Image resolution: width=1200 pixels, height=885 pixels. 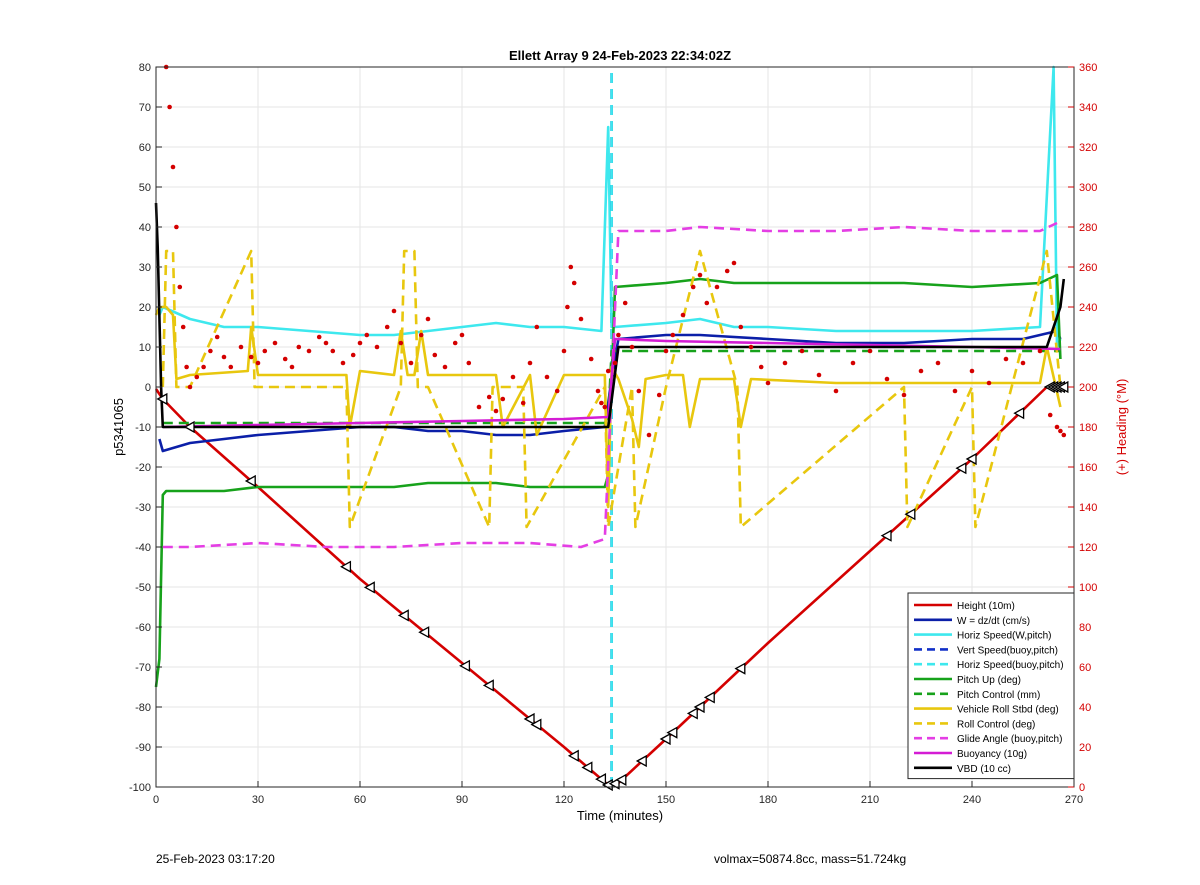 What do you see at coordinates (1088, 308) in the screenshot?
I see `y-right-tick-label: 240` at bounding box center [1088, 308].